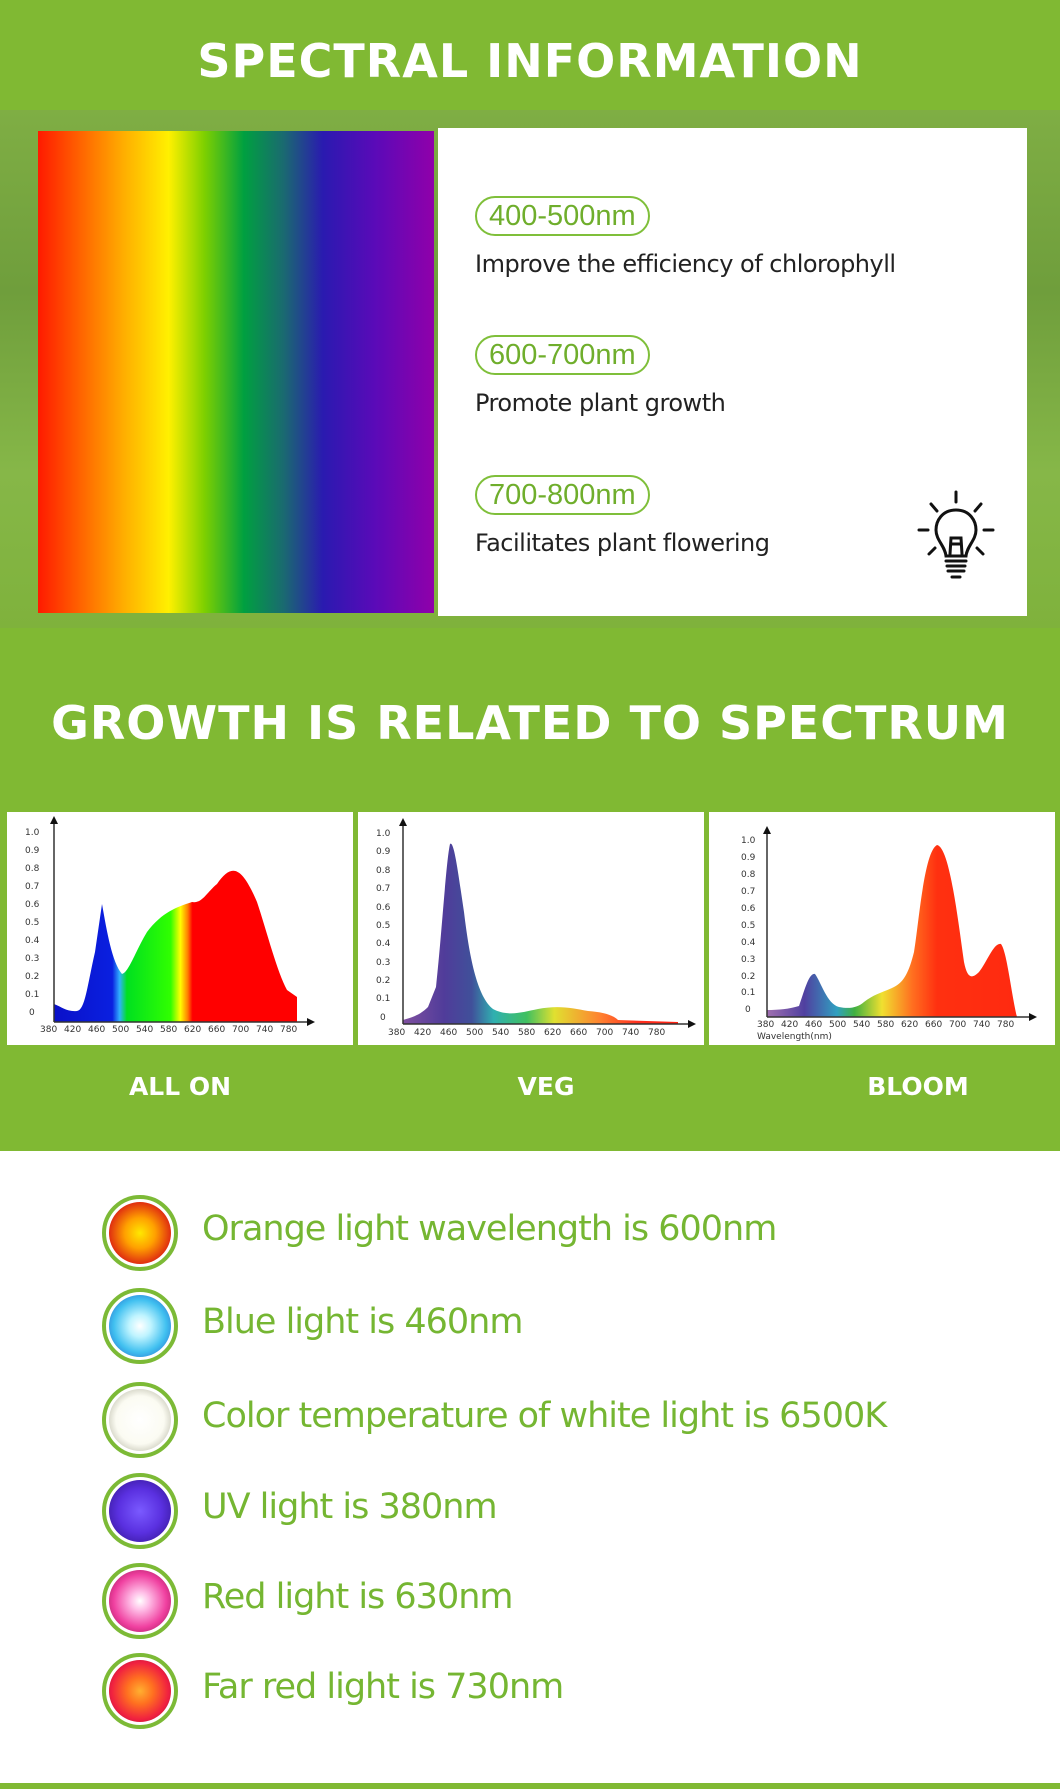 The height and width of the screenshot is (1789, 1060). What do you see at coordinates (546, 1086) in the screenshot?
I see `mode-label-veg: VEG` at bounding box center [546, 1086].